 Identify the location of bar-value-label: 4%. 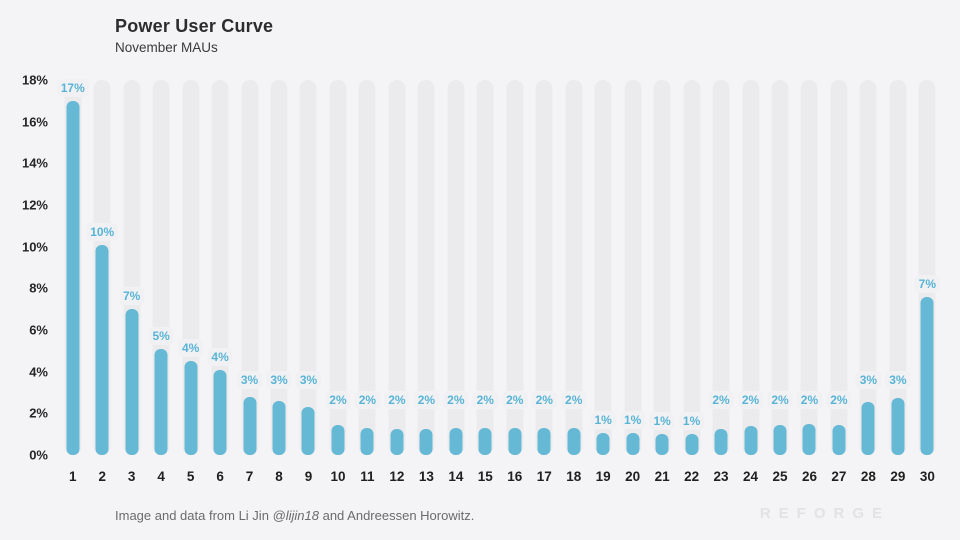
(190, 348).